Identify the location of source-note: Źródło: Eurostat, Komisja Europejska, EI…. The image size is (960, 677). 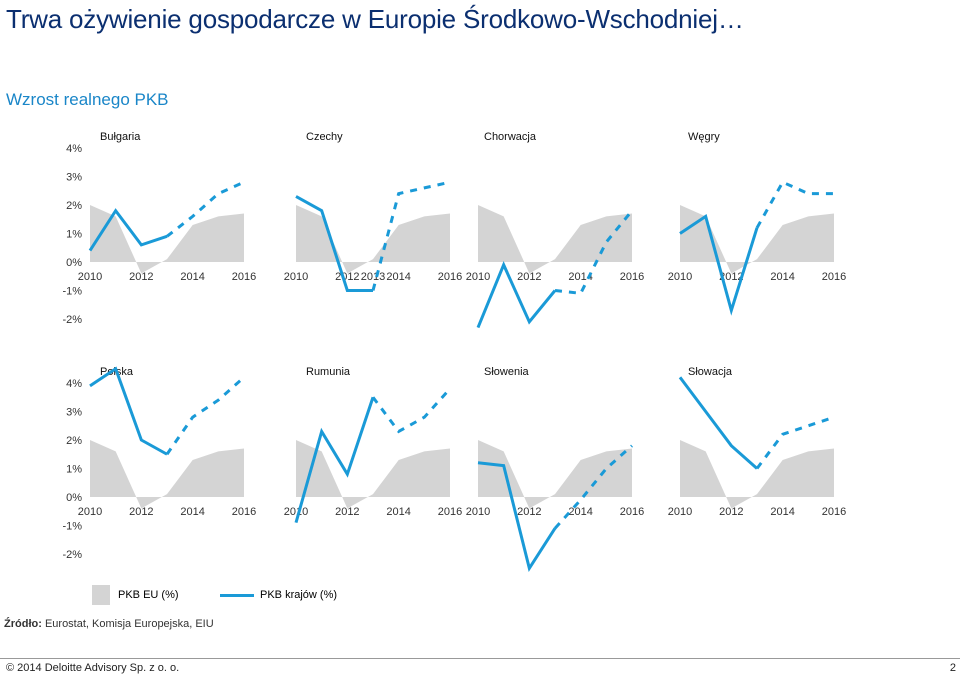
(109, 624).